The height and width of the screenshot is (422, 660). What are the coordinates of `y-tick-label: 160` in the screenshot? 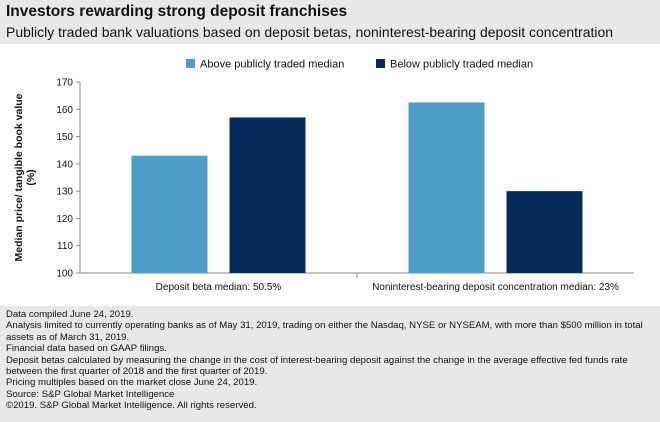 It's located at (64, 110).